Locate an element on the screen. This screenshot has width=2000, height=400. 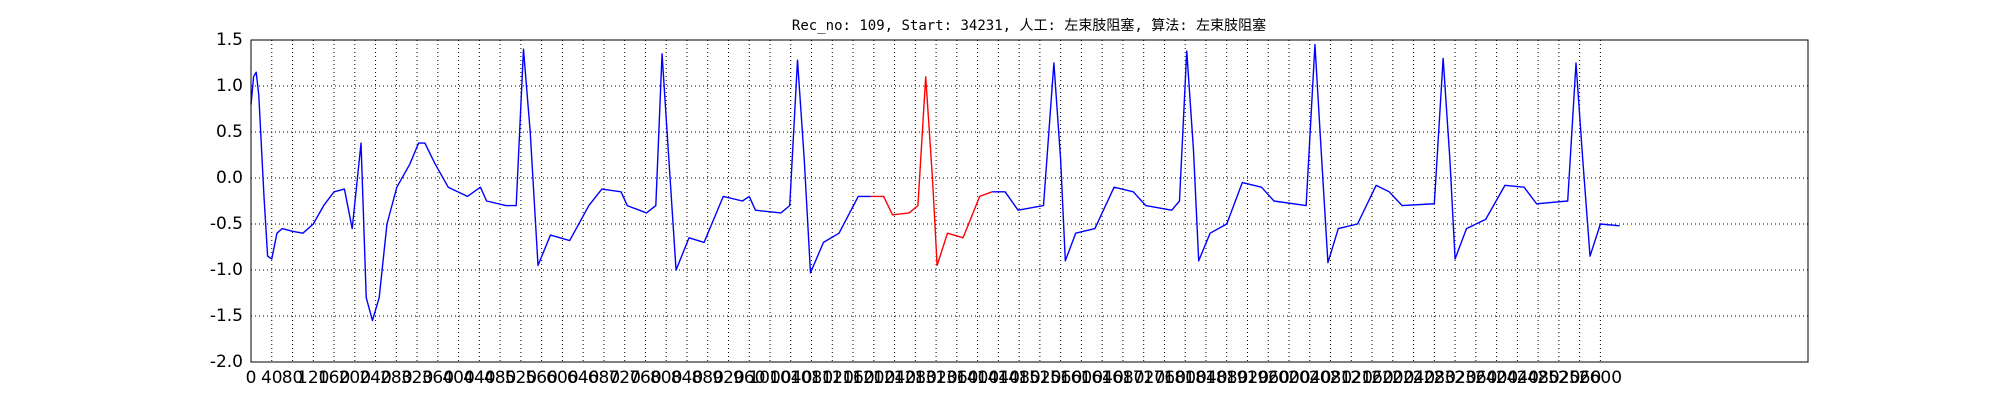
x-tick-label: 200 is located at coordinates (355, 378).